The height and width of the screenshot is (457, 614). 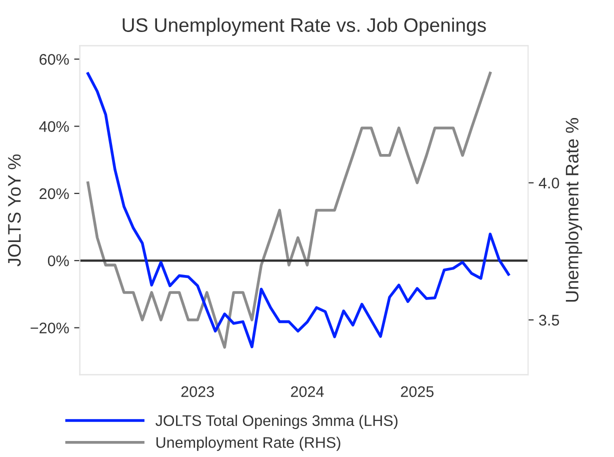 What do you see at coordinates (307, 392) in the screenshot?
I see `x-tick-label: 2024` at bounding box center [307, 392].